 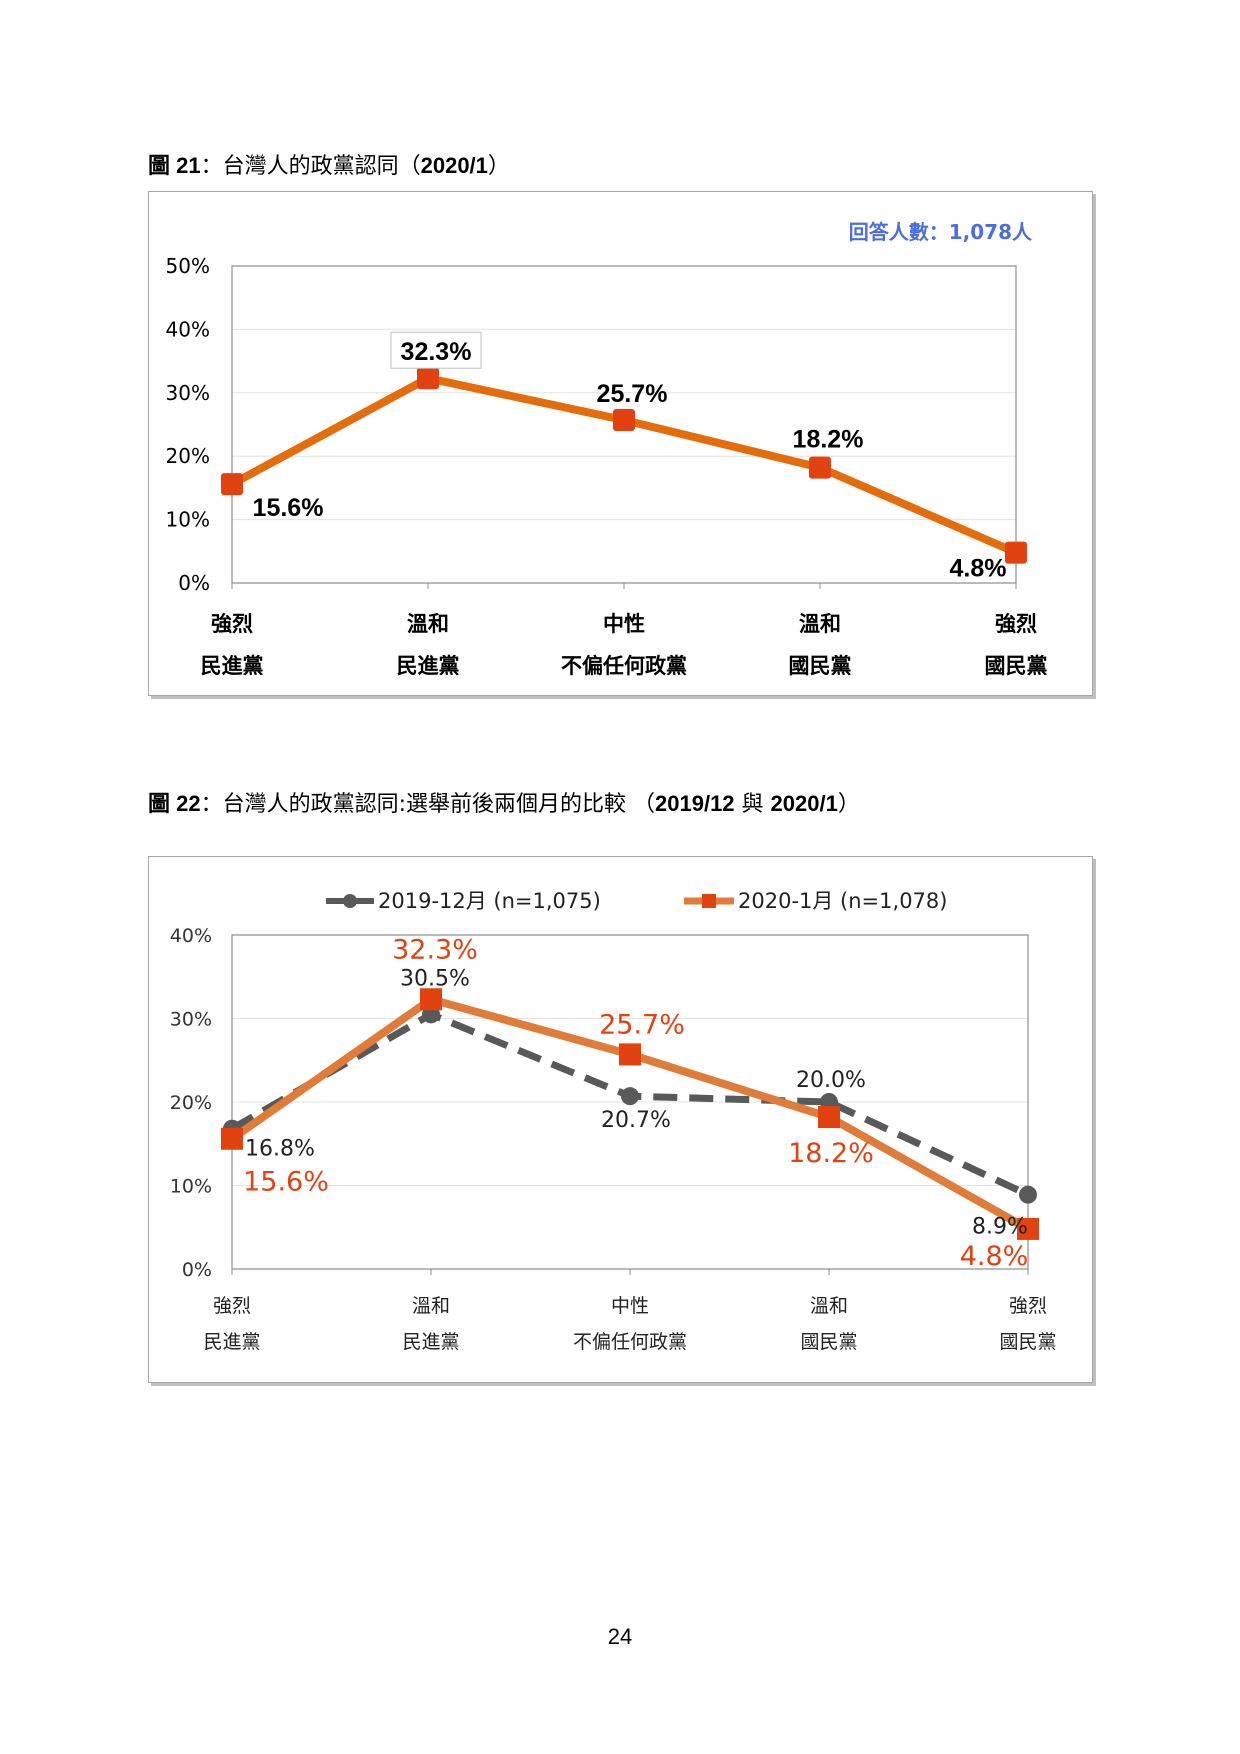 I want to click on data-label: 32.3%, so click(x=436, y=352).